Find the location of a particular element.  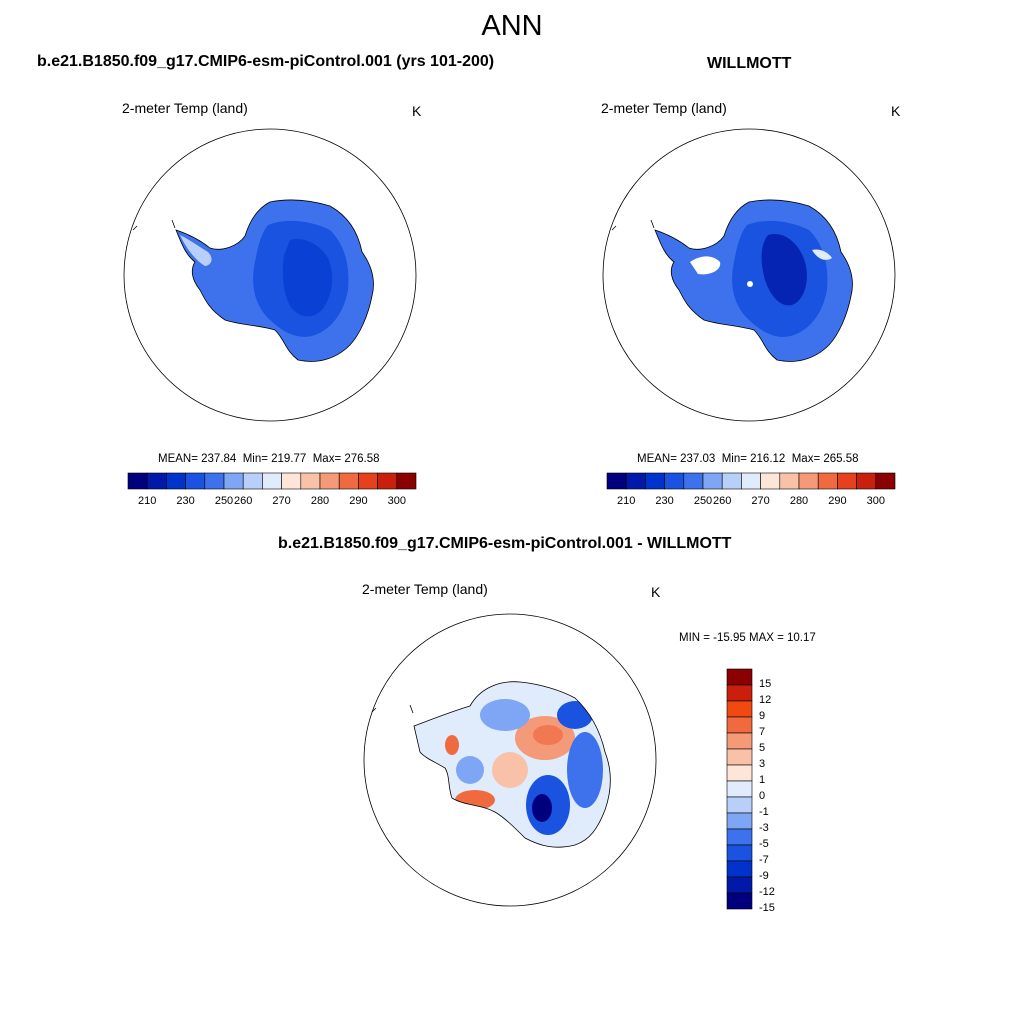

colorbar-3-tick-label: 1 is located at coordinates (762, 780).